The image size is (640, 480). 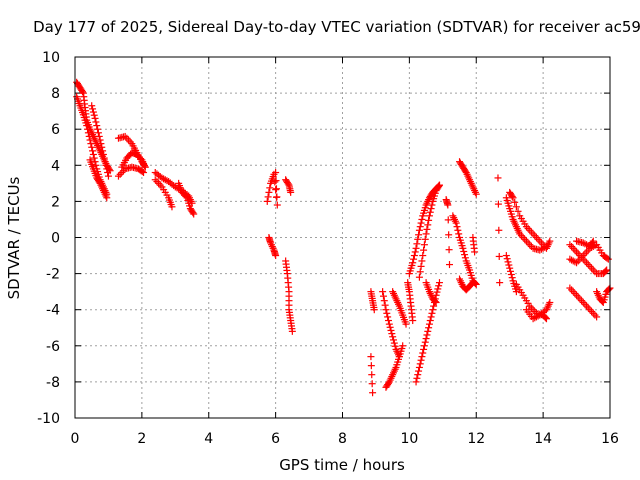 What do you see at coordinates (55, 130) in the screenshot?
I see `y-tick-label: 6` at bounding box center [55, 130].